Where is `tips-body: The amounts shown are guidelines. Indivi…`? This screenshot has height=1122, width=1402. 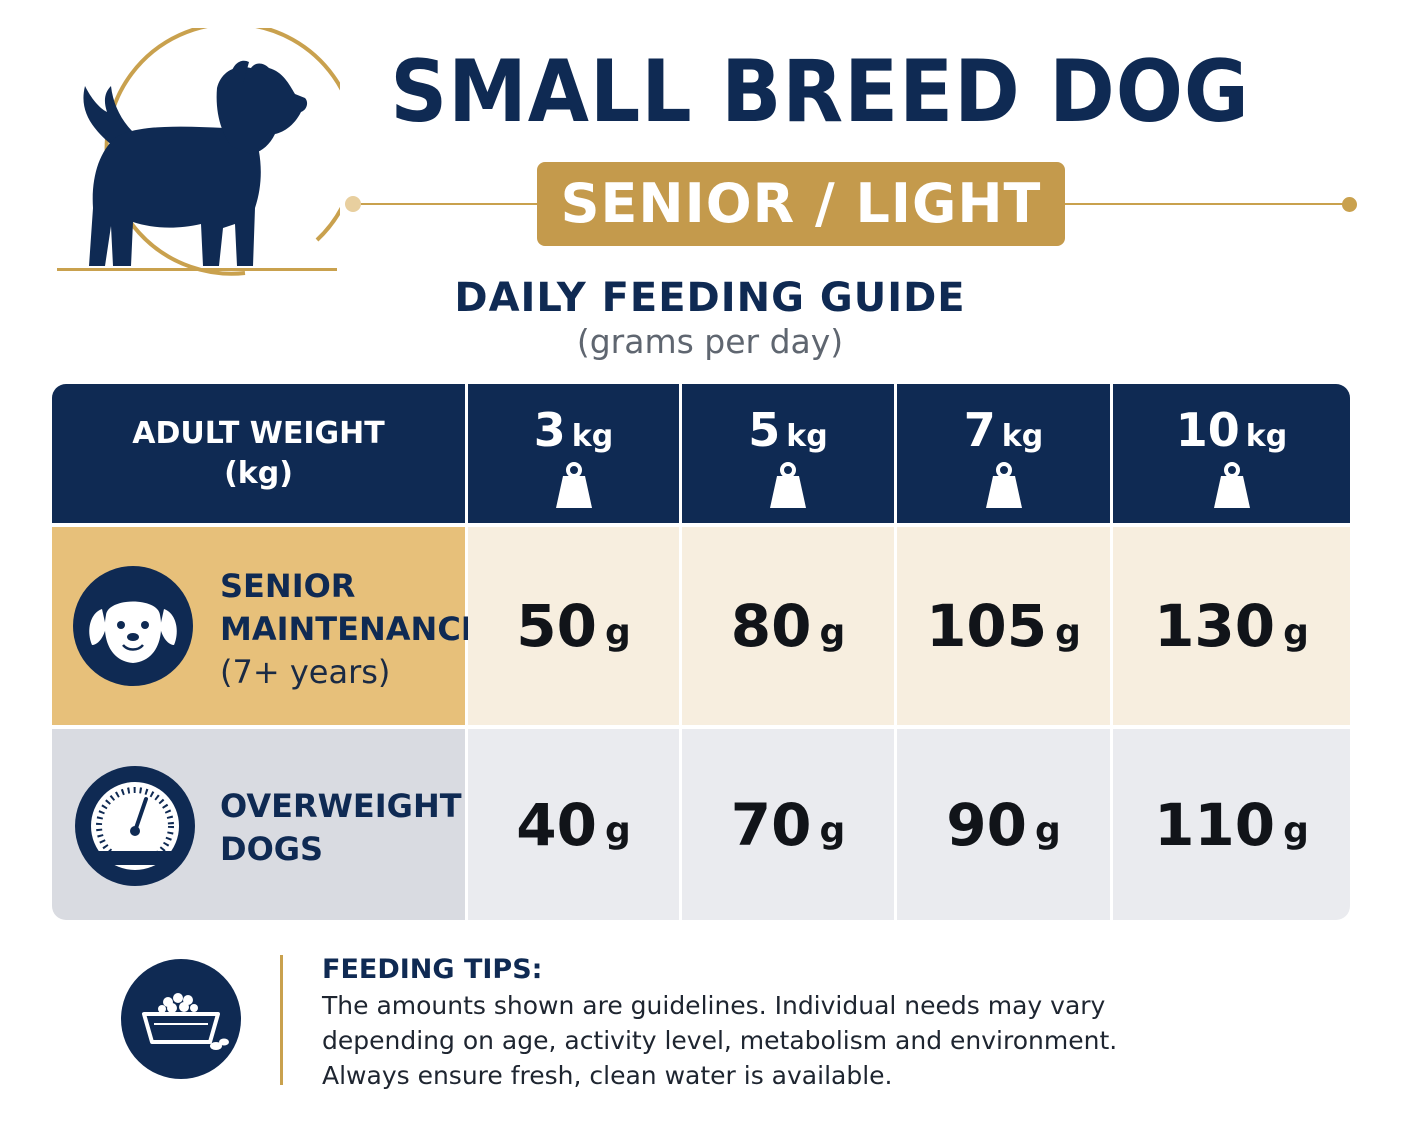
tips-body: The amounts shown are guidelines. Indivi… is located at coordinates (720, 1040).